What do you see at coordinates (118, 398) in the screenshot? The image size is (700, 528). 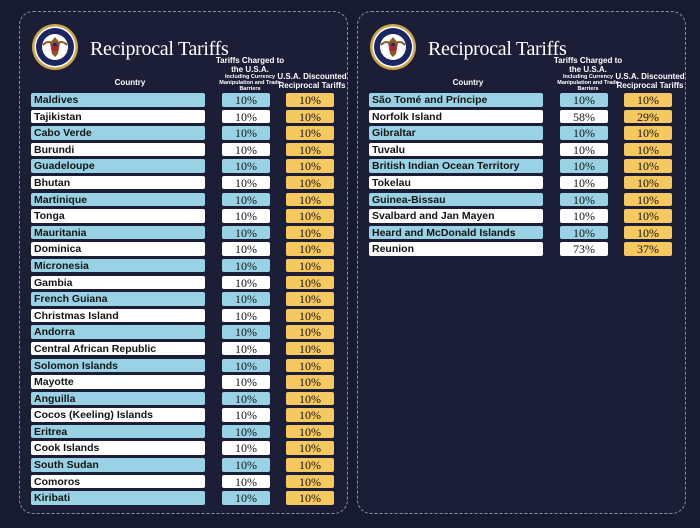 I see `country-cell: Anguilla` at bounding box center [118, 398].